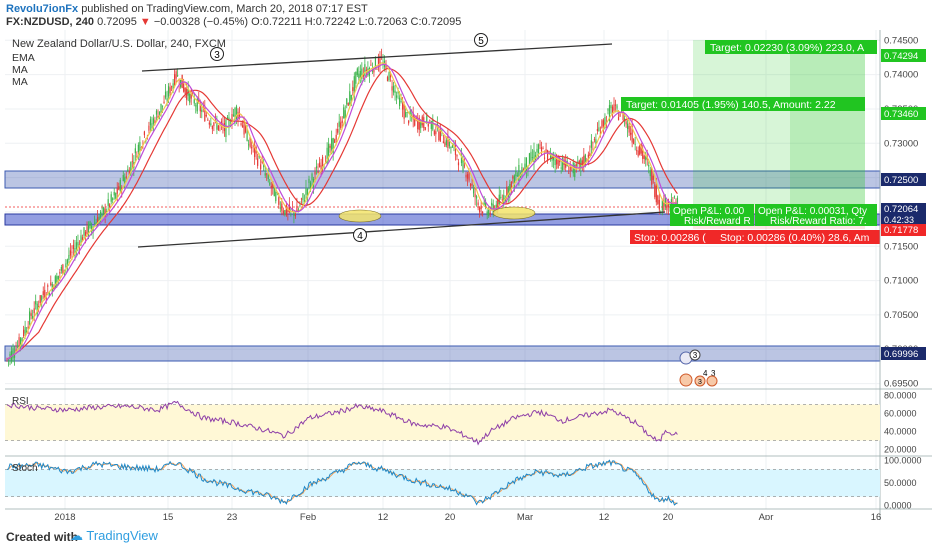 The height and width of the screenshot is (550, 932). Describe the element at coordinates (122, 535) in the screenshot. I see `tradingview-brand: TradingView` at that location.